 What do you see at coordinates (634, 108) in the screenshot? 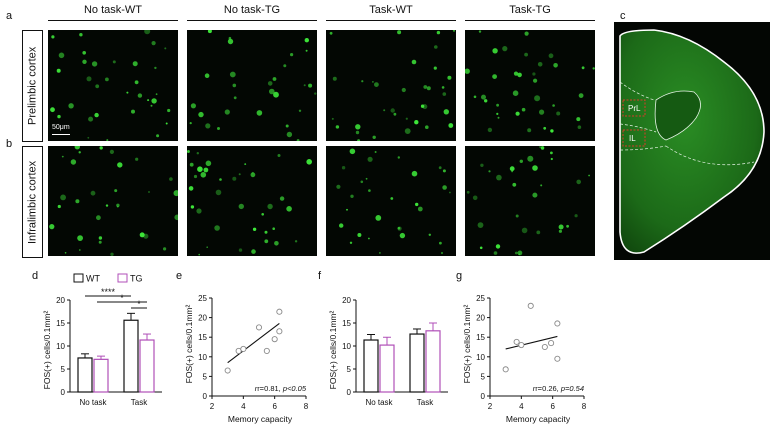
I see `prl-box` at bounding box center [634, 108].